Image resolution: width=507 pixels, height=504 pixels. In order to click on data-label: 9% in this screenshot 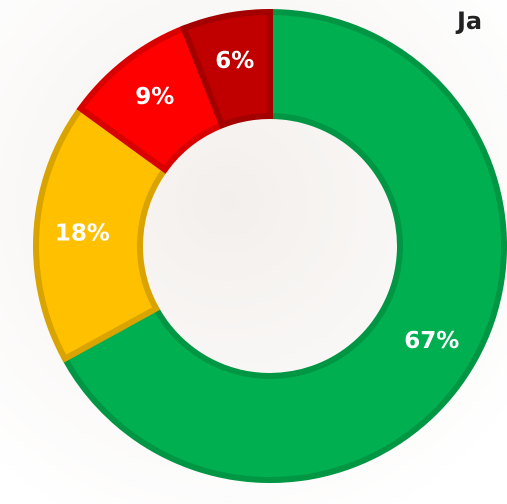, I will do `click(154, 97)`.